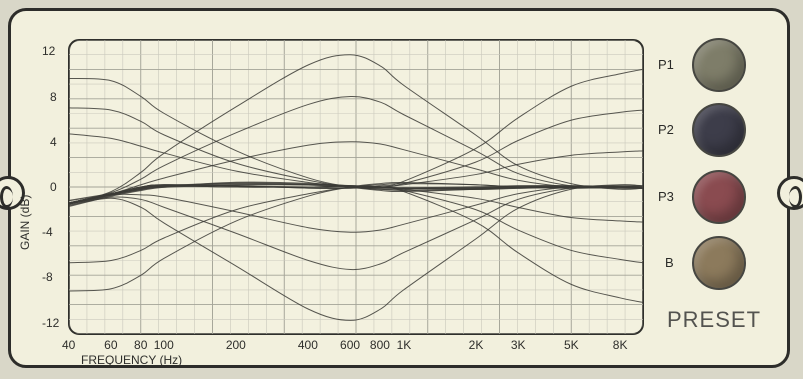 Image resolution: width=803 pixels, height=379 pixels. What do you see at coordinates (53, 141) in the screenshot?
I see `y-tick-label: 4` at bounding box center [53, 141].